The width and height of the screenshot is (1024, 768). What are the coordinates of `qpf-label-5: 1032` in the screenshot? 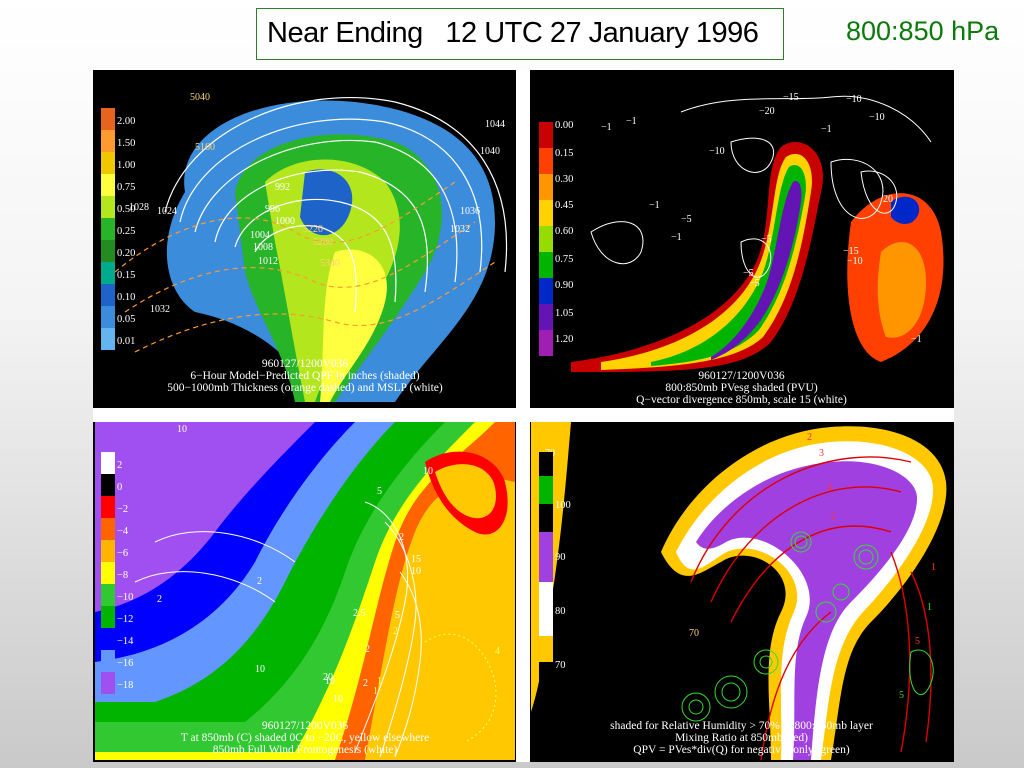 It's located at (460, 229).